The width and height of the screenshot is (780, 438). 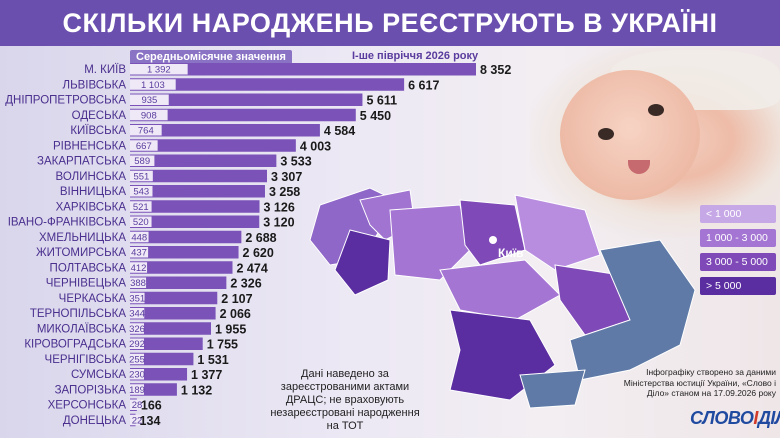 What do you see at coordinates (511, 253) in the screenshot?
I see `kyiv-map-label: Київ` at bounding box center [511, 253].